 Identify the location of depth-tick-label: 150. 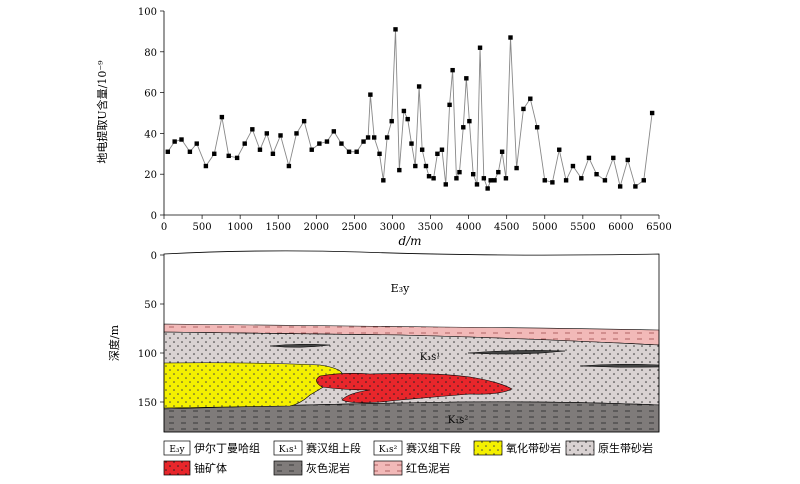
(147, 403).